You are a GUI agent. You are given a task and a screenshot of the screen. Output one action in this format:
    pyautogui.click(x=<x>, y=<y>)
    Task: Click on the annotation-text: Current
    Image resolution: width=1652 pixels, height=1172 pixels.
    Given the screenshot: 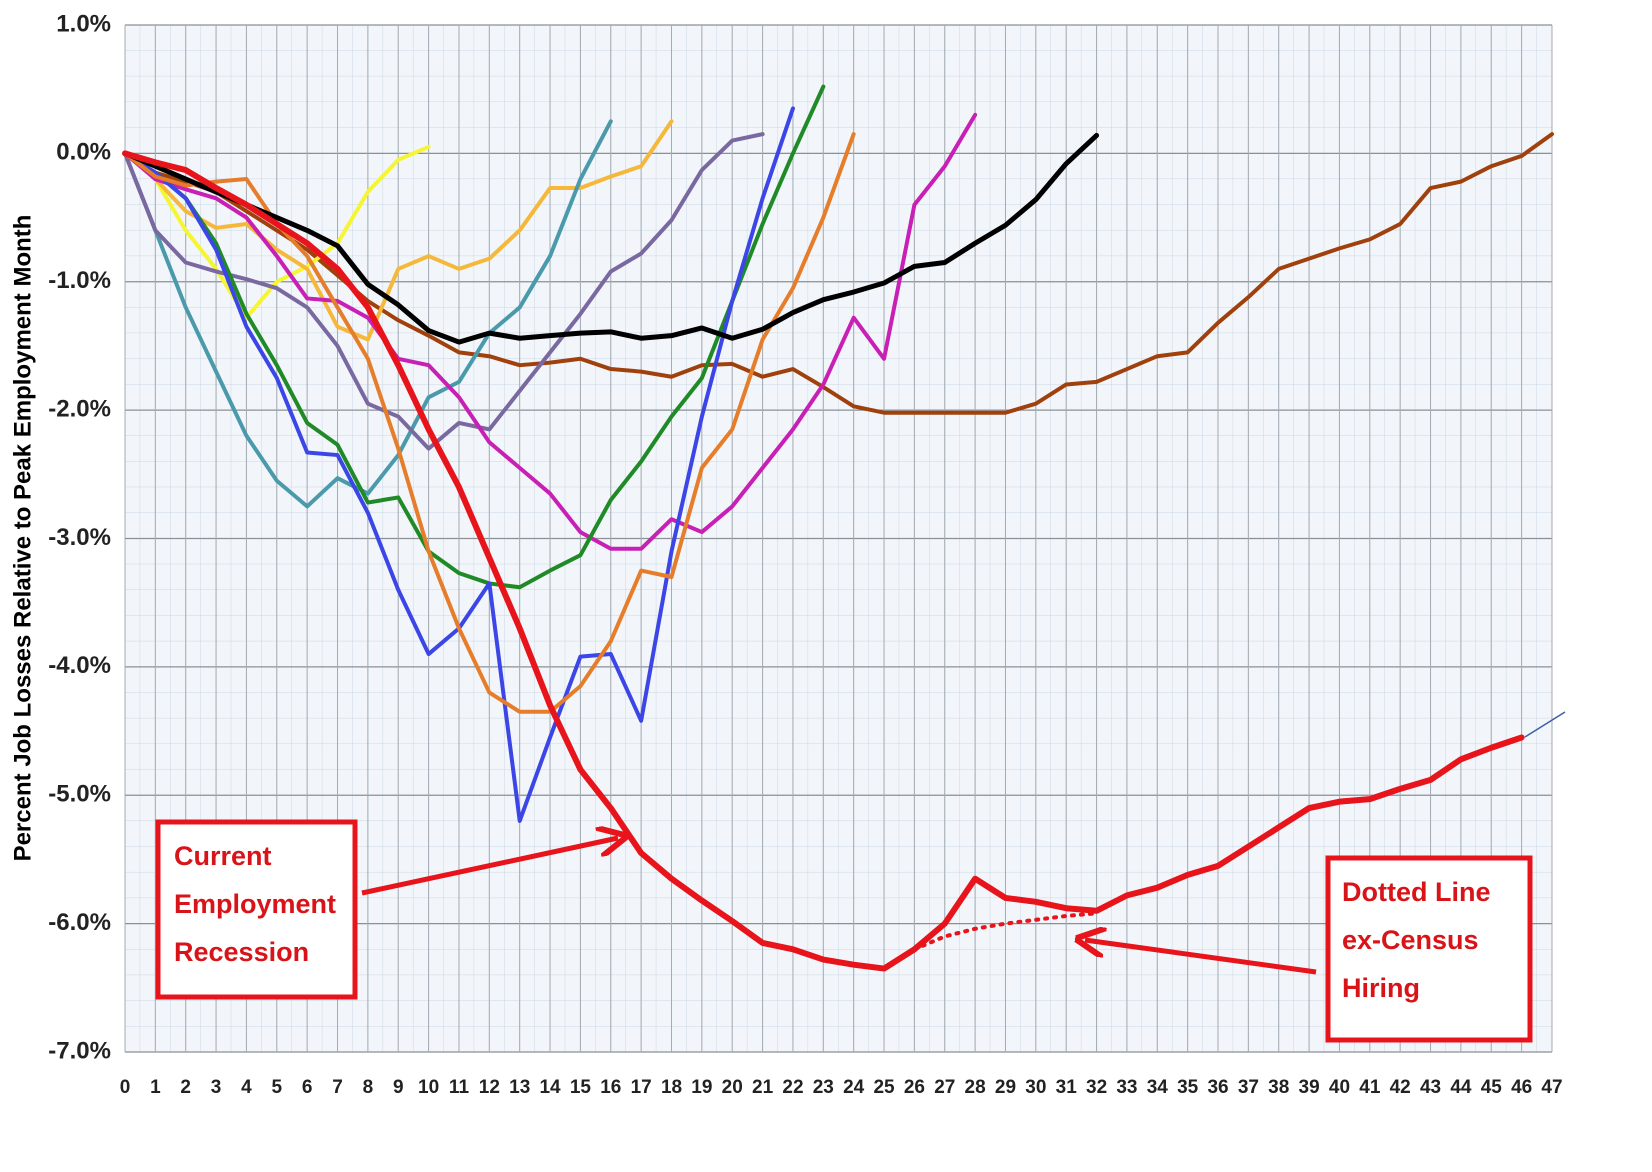 What is the action you would take?
    pyautogui.click(x=223, y=856)
    